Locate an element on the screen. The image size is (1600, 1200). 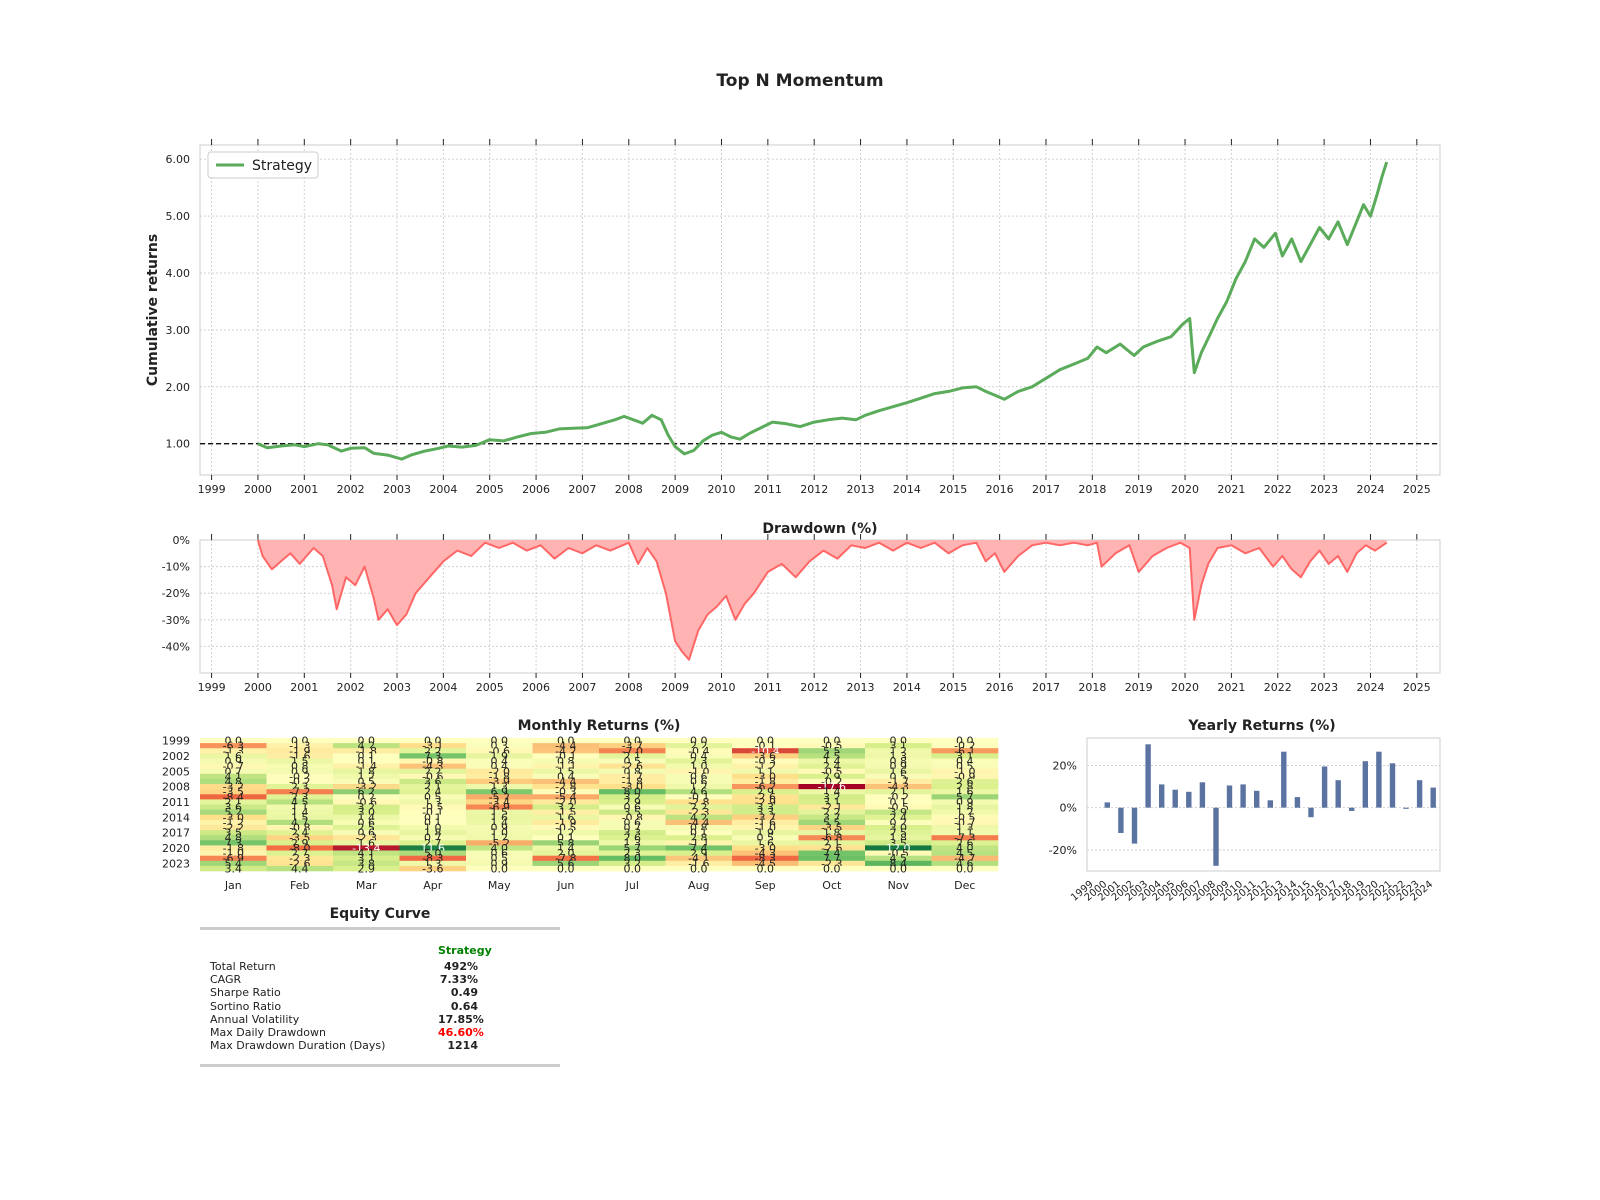
stats-header-row: Strategy is located at coordinates (380, 952).